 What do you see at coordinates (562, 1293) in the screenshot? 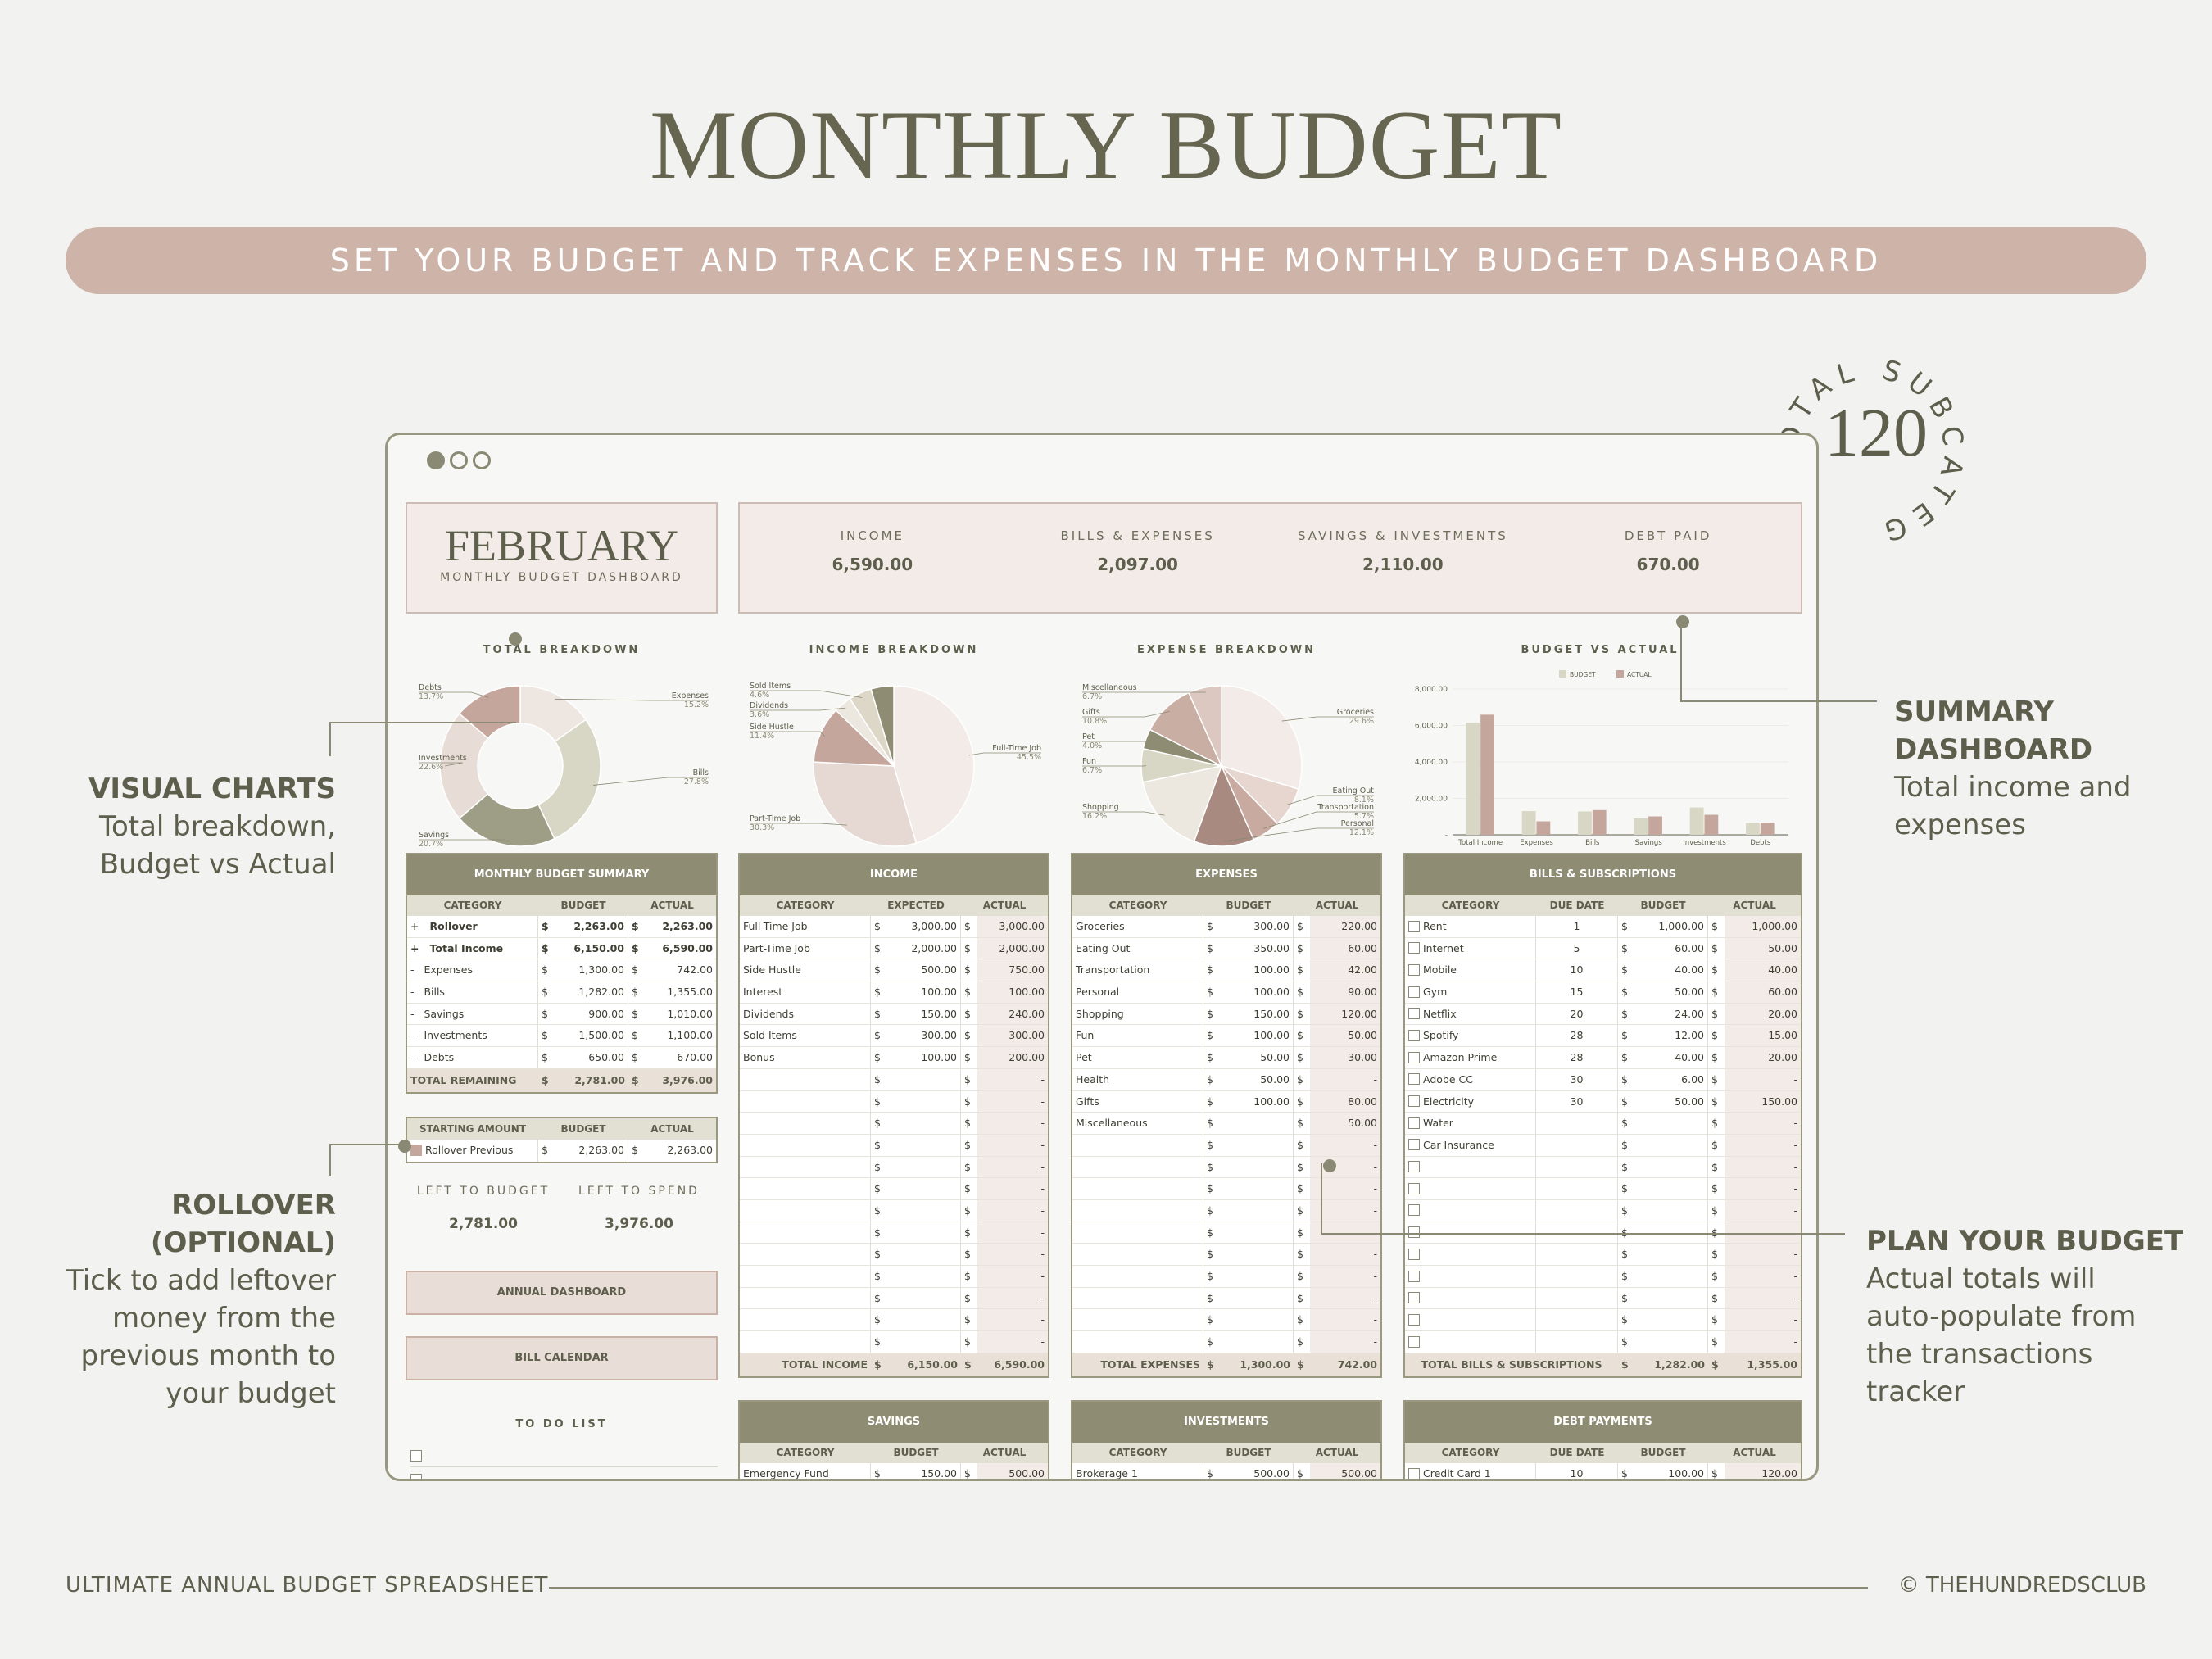
I see `annual-dashboard-button: ANNUAL DASHBOARD` at bounding box center [562, 1293].